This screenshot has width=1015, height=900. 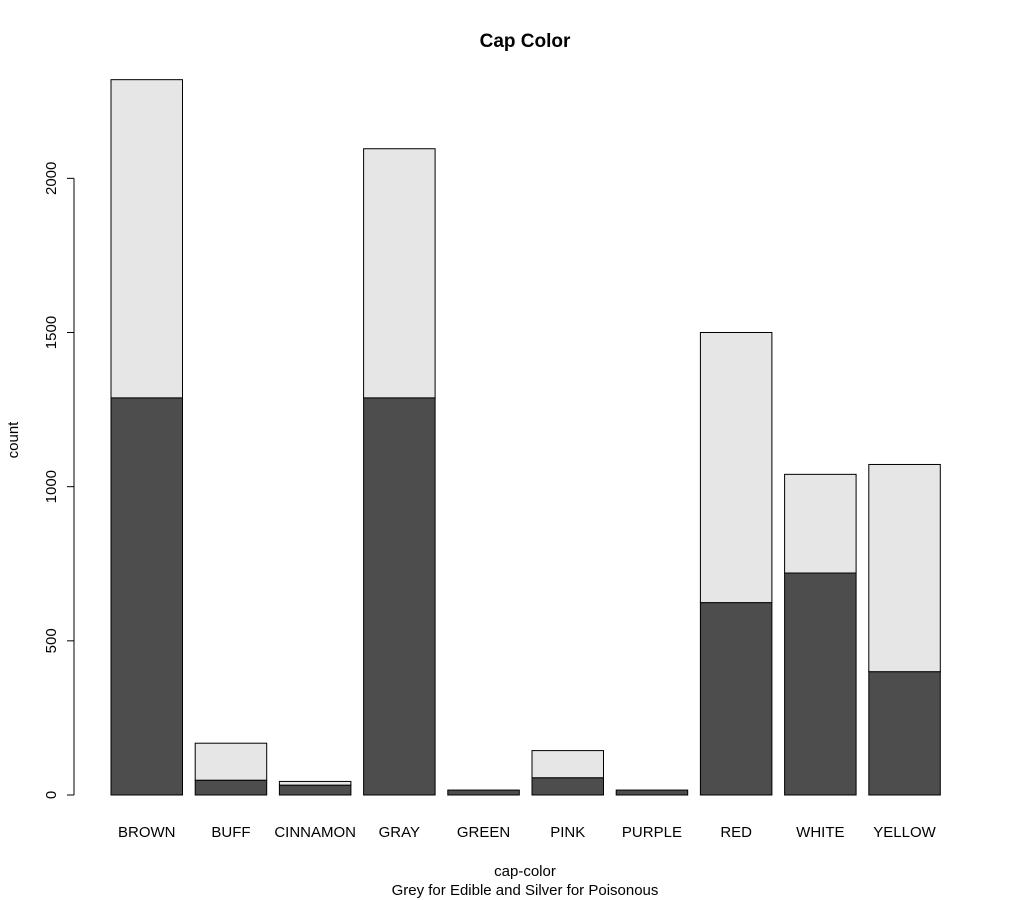 What do you see at coordinates (315, 832) in the screenshot?
I see `x-tick-label-cinnamon: CINNAMON` at bounding box center [315, 832].